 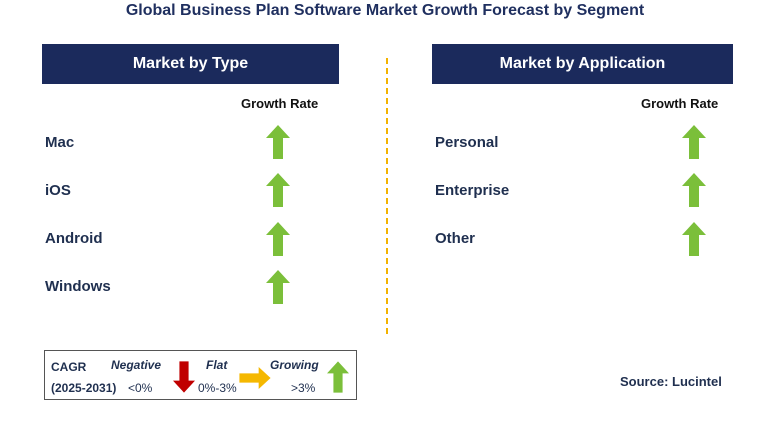 I want to click on legend-negative-range: <0%, so click(x=140, y=388).